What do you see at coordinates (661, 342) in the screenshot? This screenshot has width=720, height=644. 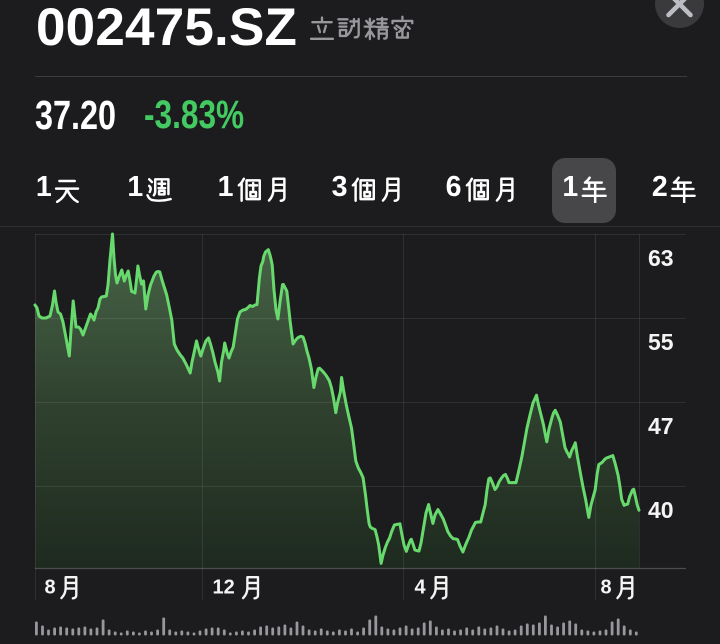 I see `svg-text: 55` at bounding box center [661, 342].